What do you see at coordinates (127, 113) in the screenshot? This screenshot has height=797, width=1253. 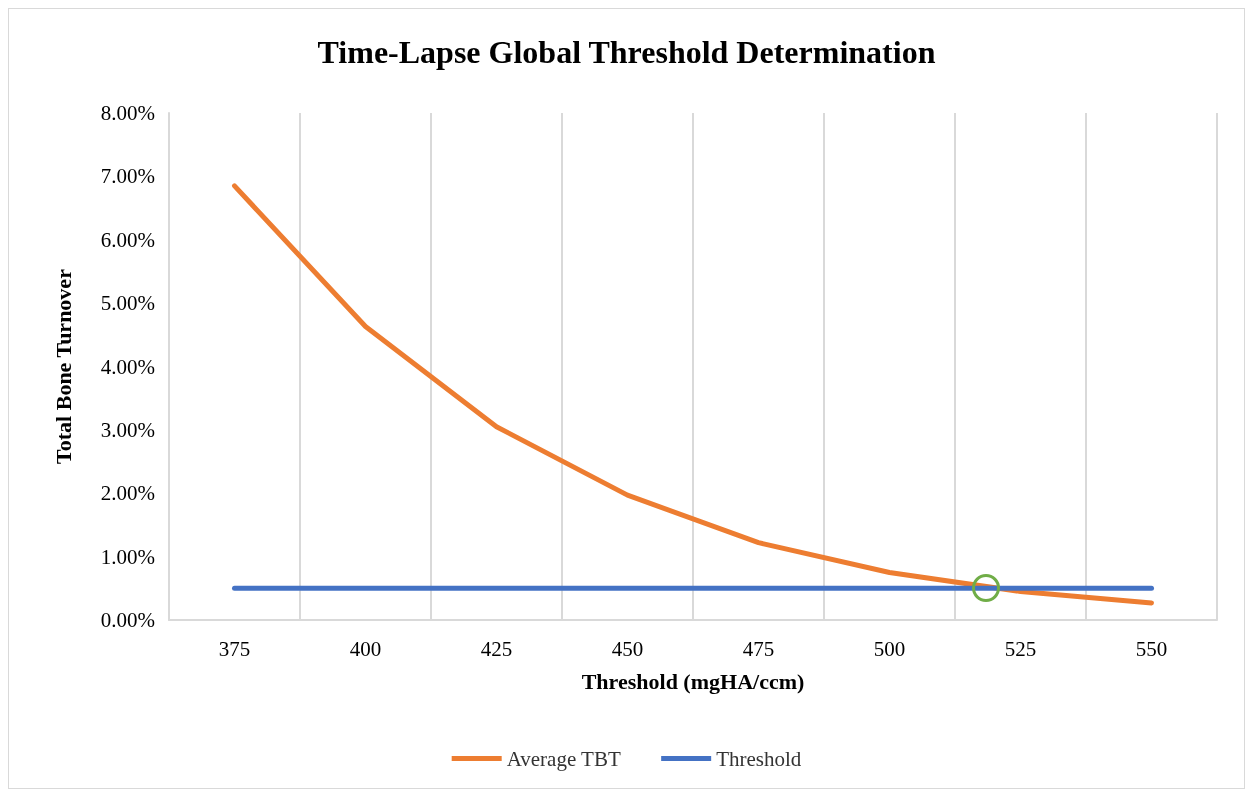 I see `y-tick-label: 8.00%` at bounding box center [127, 113].